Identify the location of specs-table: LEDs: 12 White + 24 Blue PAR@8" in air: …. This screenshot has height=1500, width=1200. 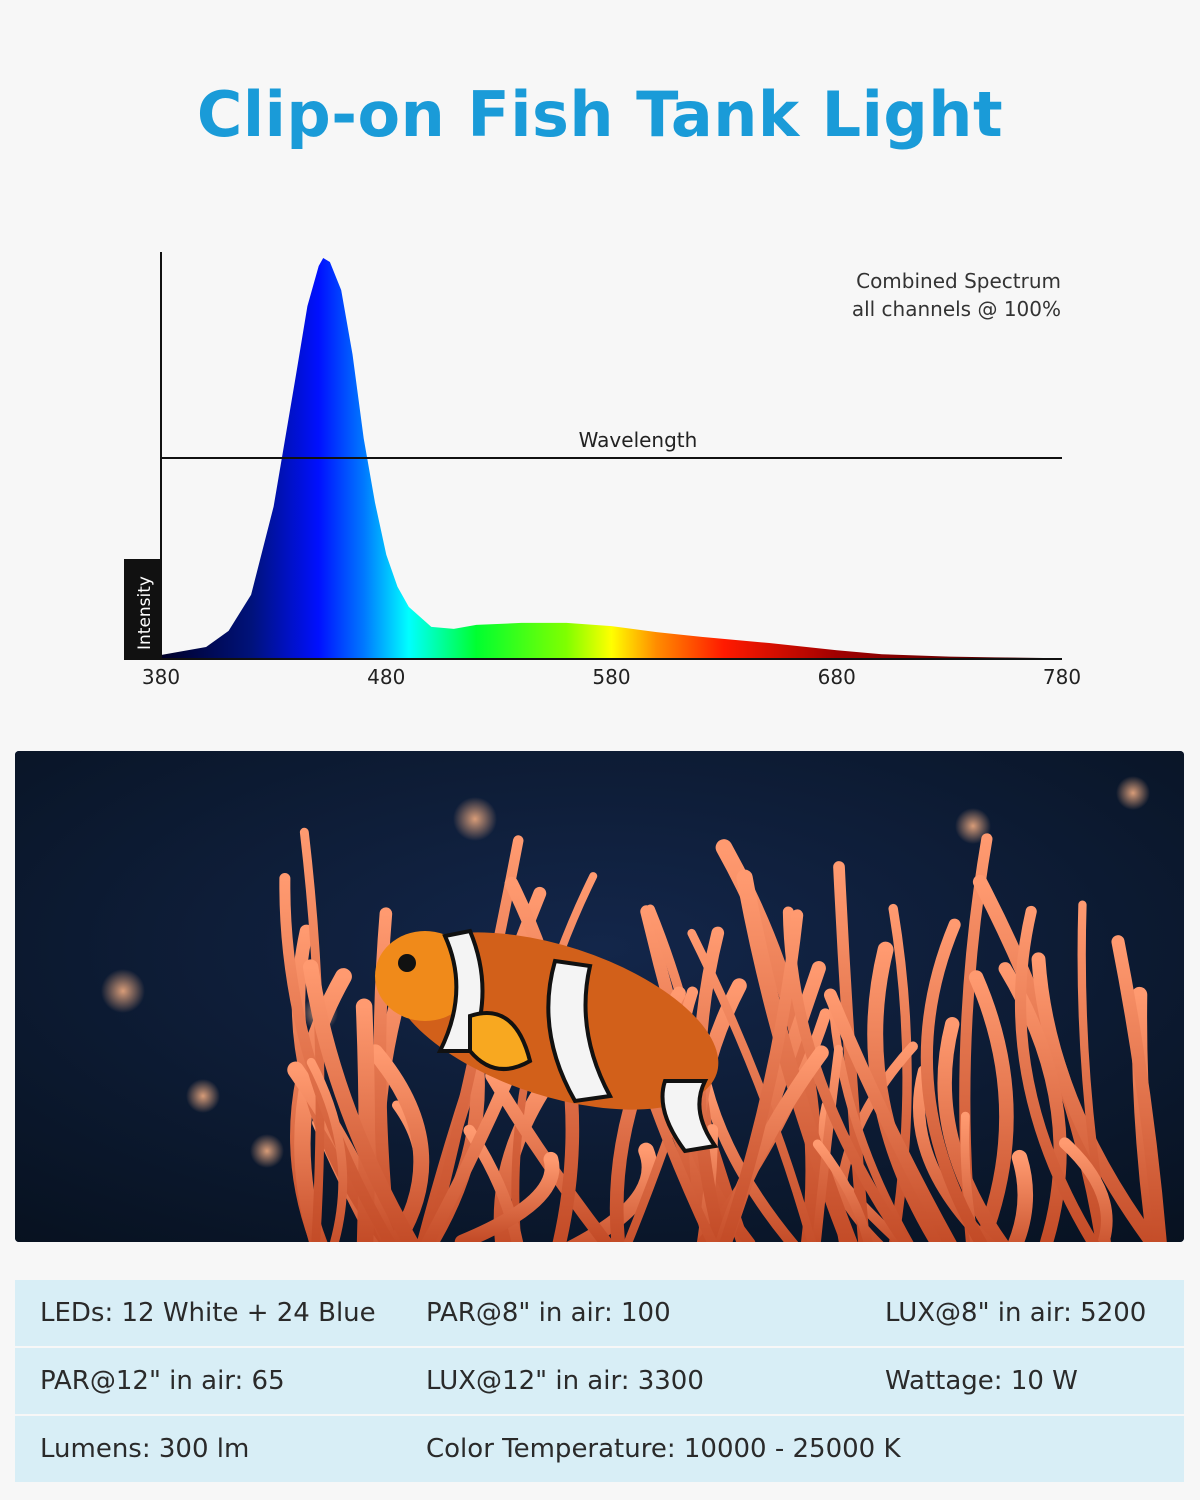
(599, 1382).